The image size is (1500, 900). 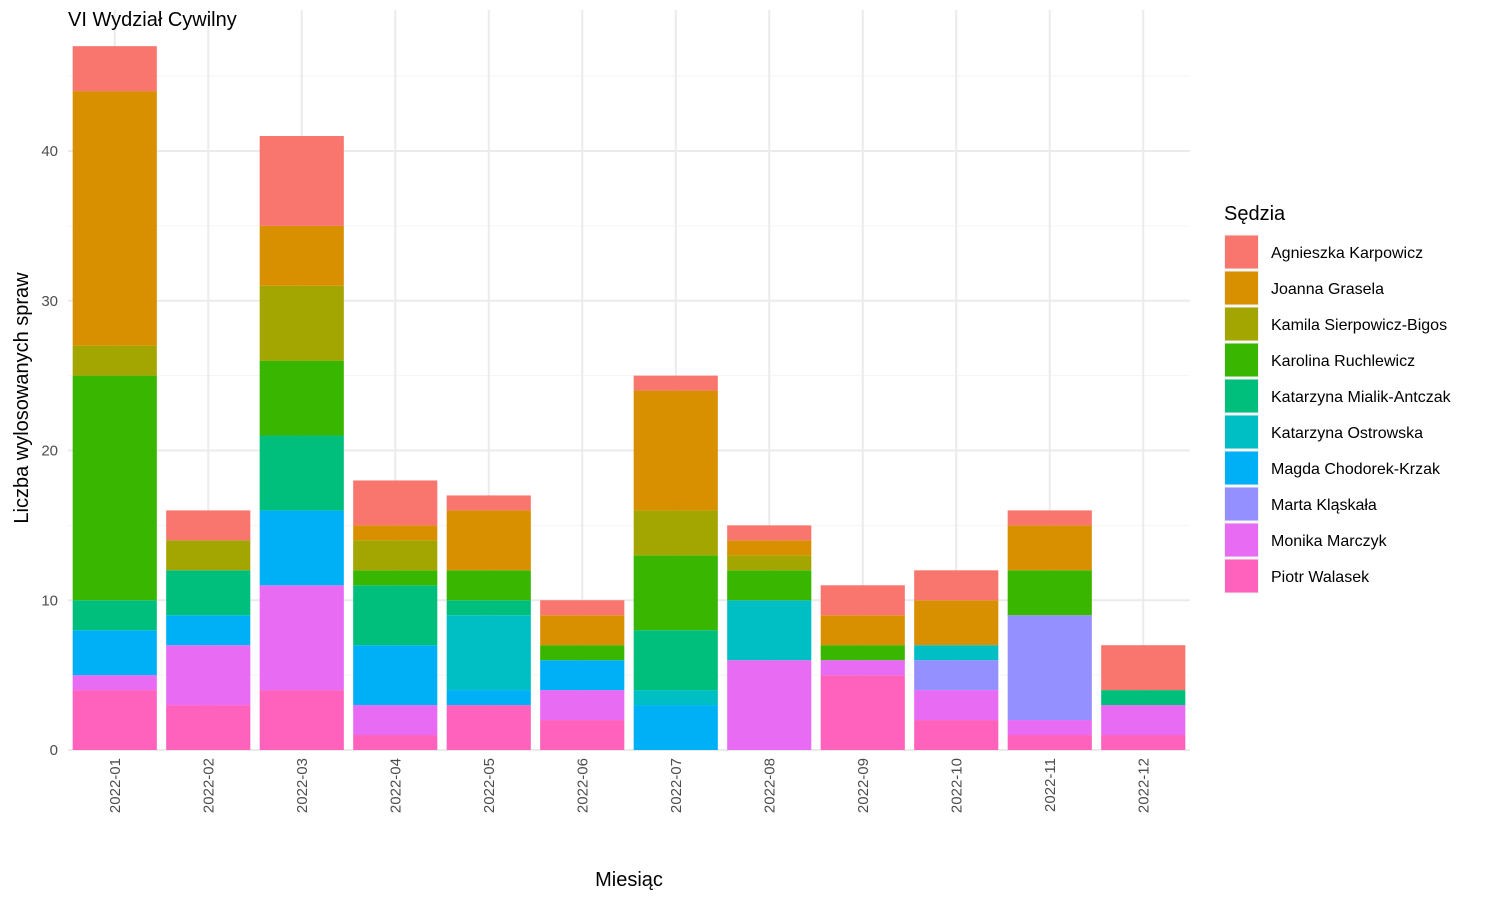 What do you see at coordinates (629, 880) in the screenshot?
I see `x-axis-title: Miesiąc` at bounding box center [629, 880].